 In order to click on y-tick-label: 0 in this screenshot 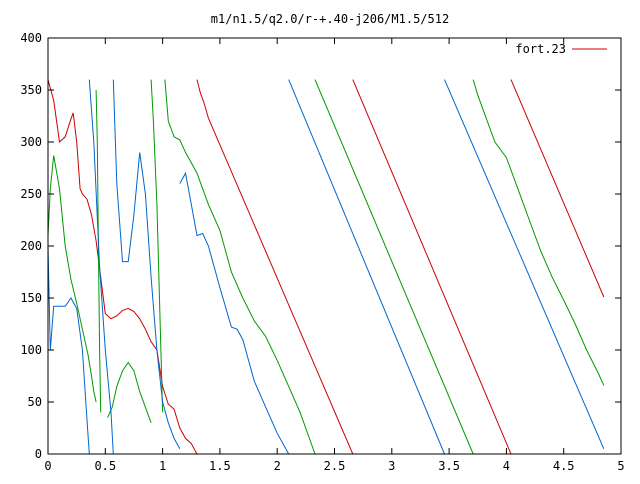, I will do `click(38, 454)`.